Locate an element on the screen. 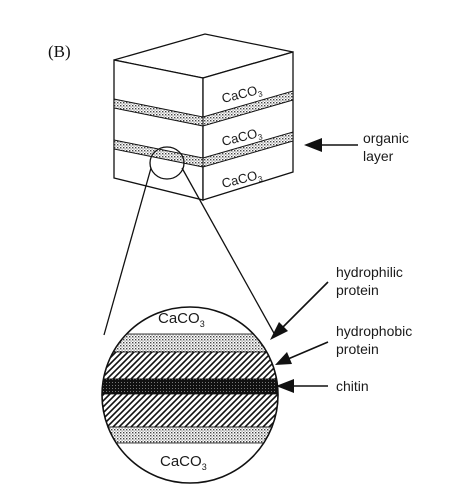 The height and width of the screenshot is (491, 454). hydrophobic-band-bottom is located at coordinates (190, 410).